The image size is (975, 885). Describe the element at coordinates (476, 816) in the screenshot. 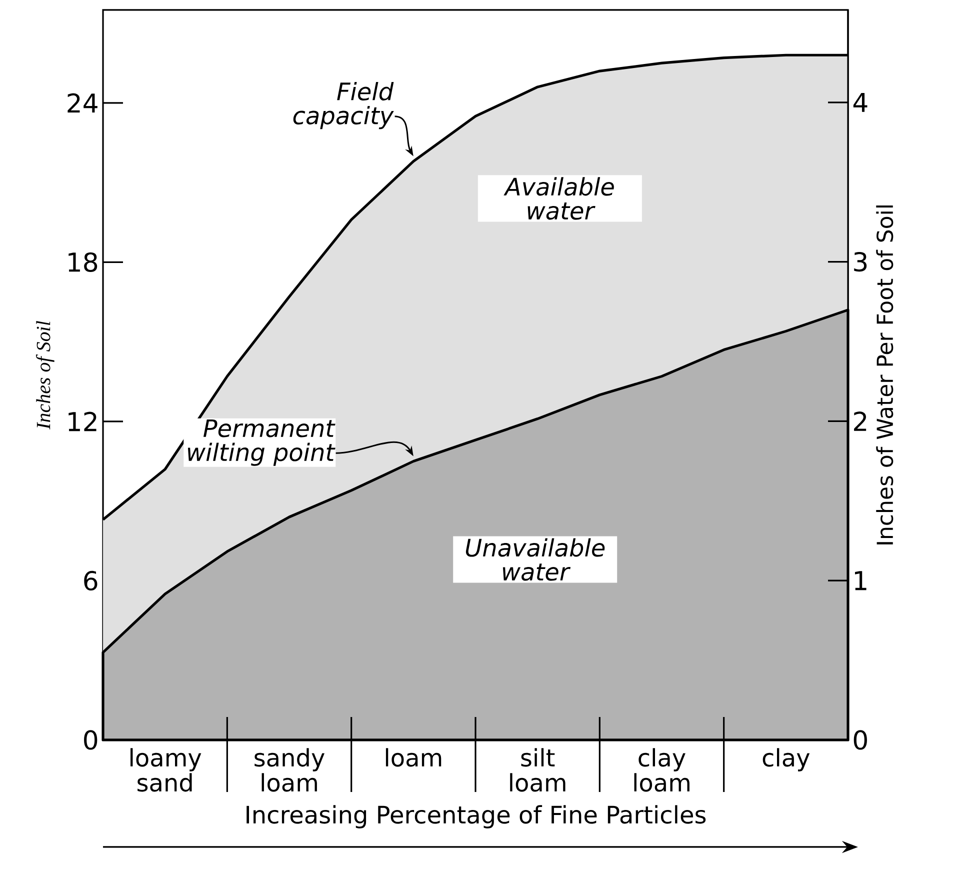

I see `x-axis-title: Increasing Percentage of Fine Particles` at that location.